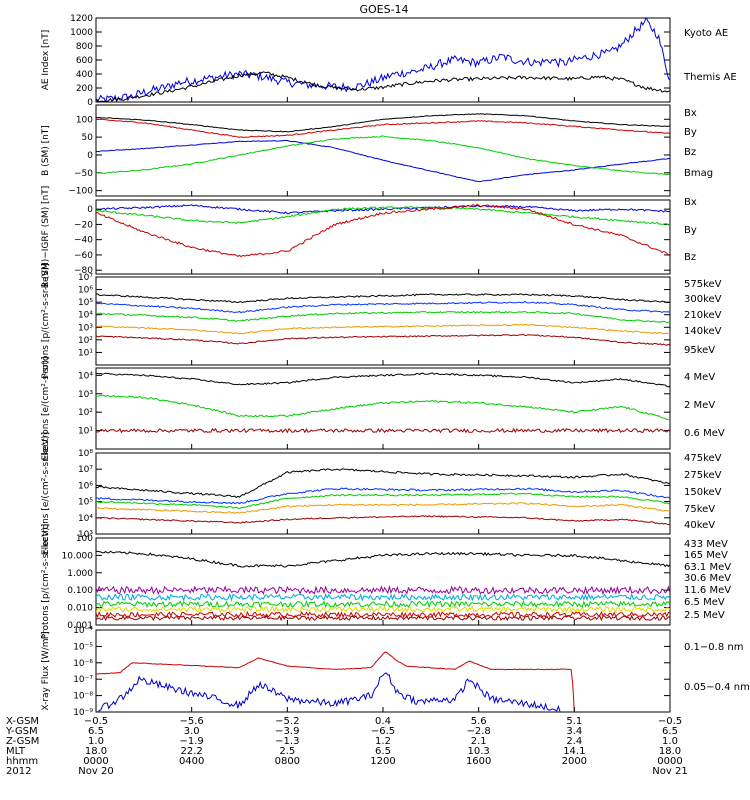  I want to click on axis-value: 6.5, so click(670, 731).